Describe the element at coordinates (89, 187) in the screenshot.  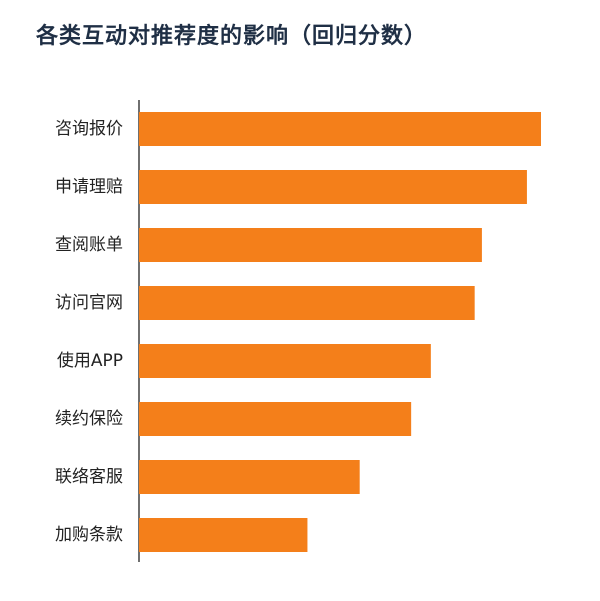
I see `category-label-2: 申请理赔` at that location.